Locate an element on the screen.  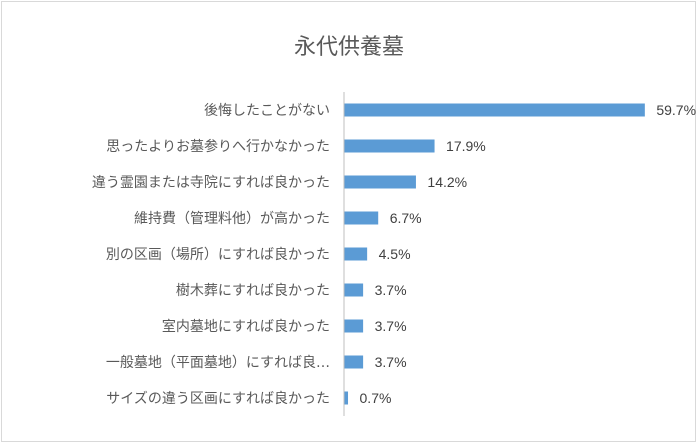
value-label: 14.2% is located at coordinates (447, 182).